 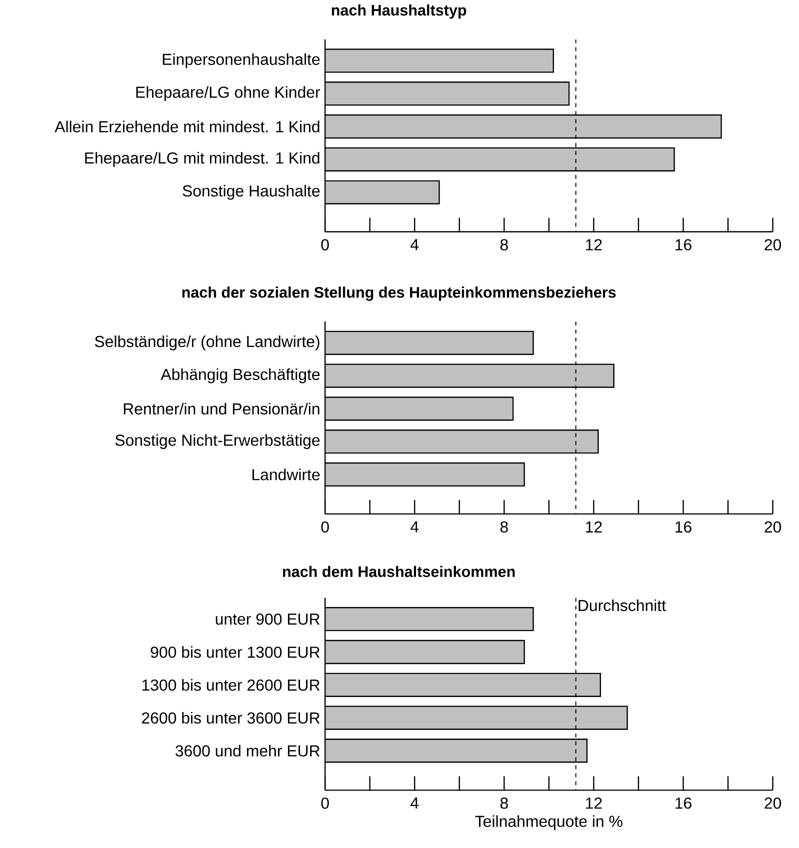 I want to click on y-tick-label: Rentner/in und Pensionär/in, so click(x=222, y=408).